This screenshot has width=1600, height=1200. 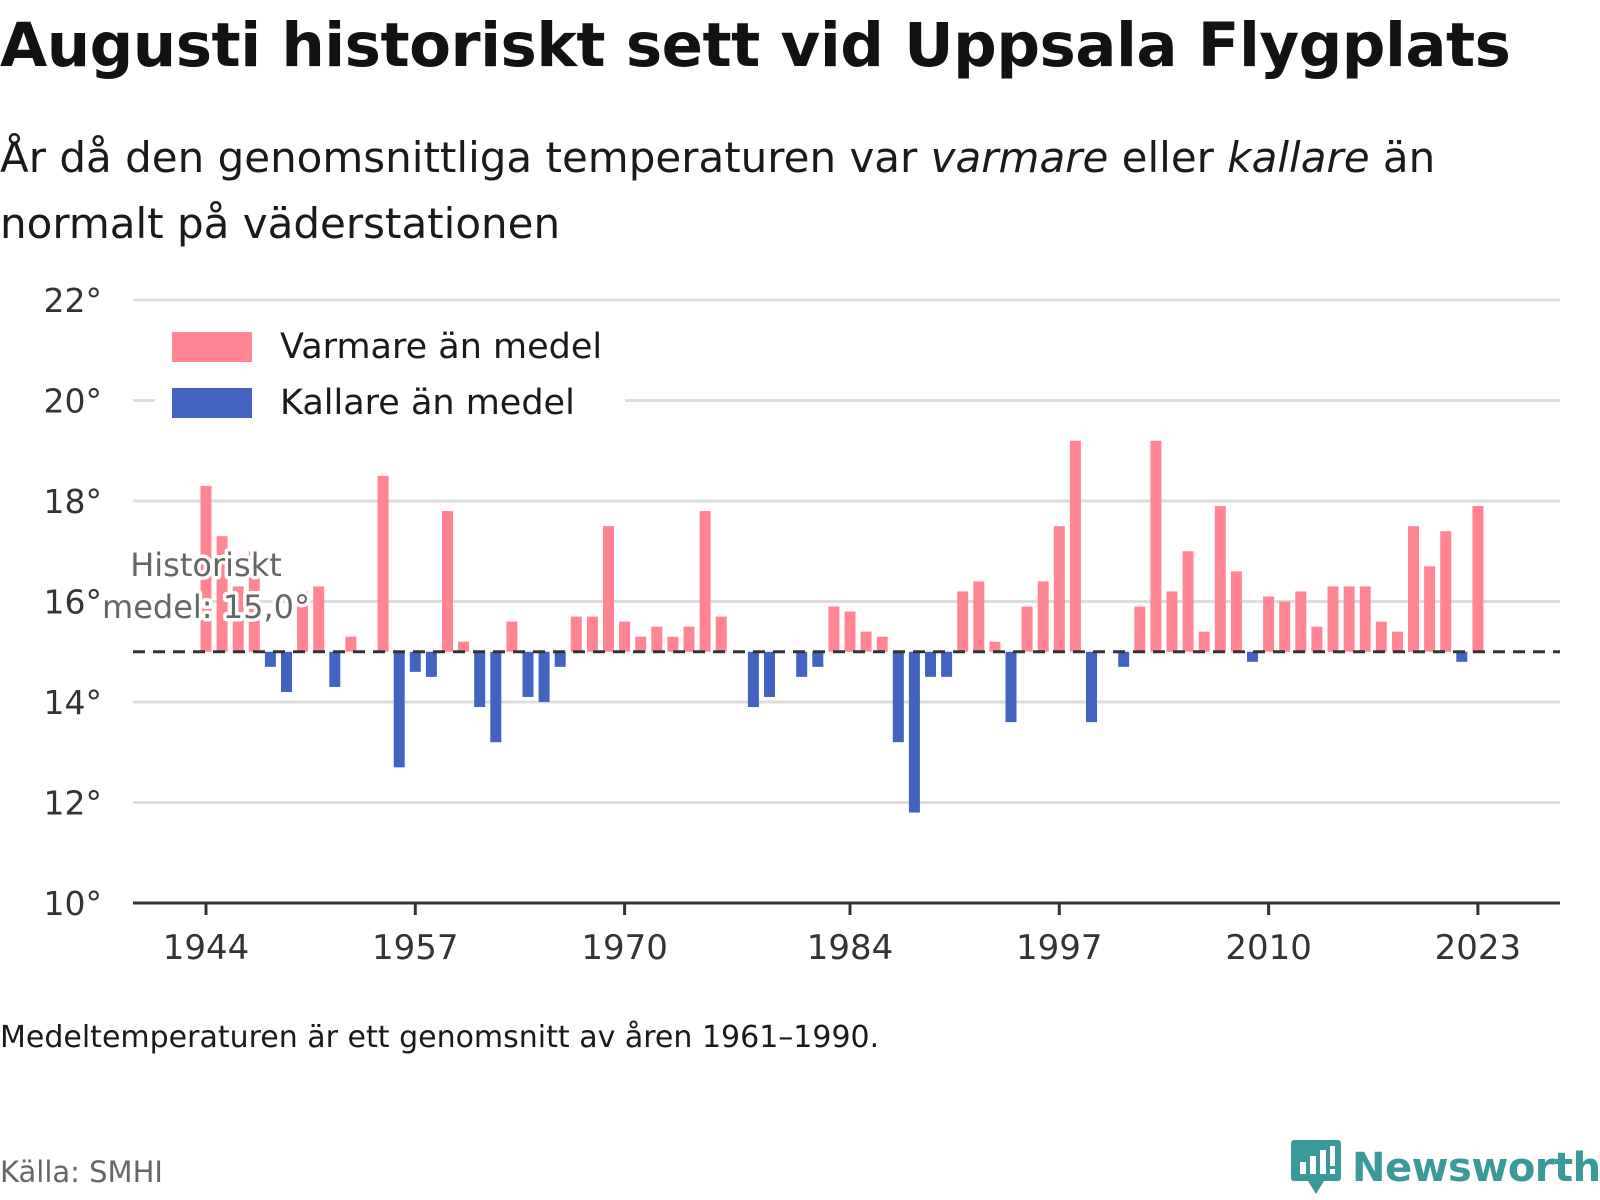 I want to click on newsworthy-logo-icon, so click(x=1316, y=1167).